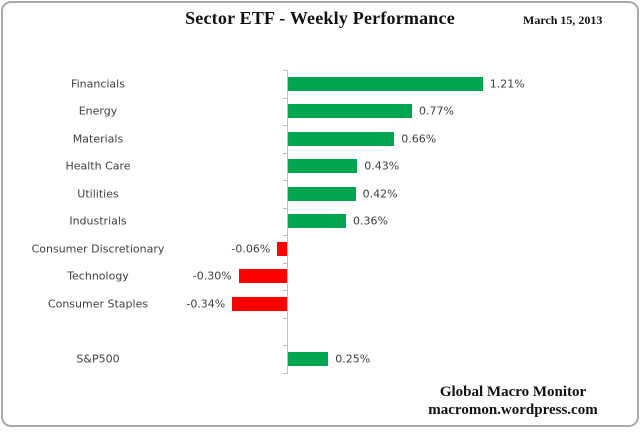 Image resolution: width=640 pixels, height=435 pixels. I want to click on category-label: Materials, so click(98, 139).